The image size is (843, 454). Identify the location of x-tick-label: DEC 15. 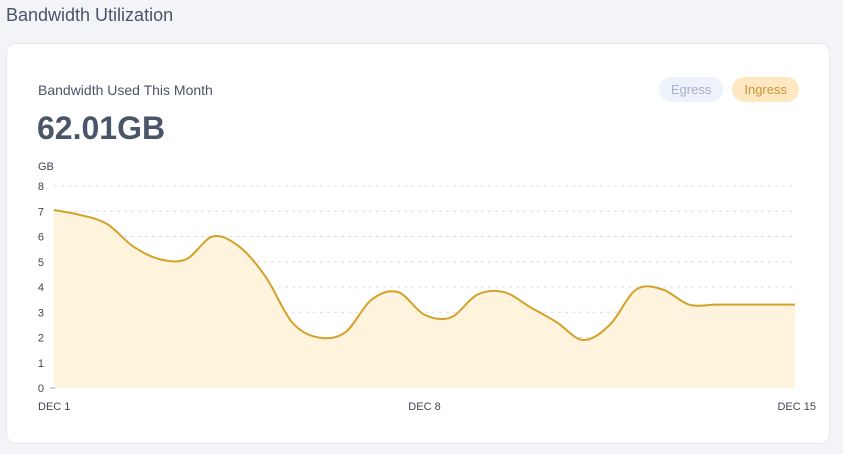
(796, 407).